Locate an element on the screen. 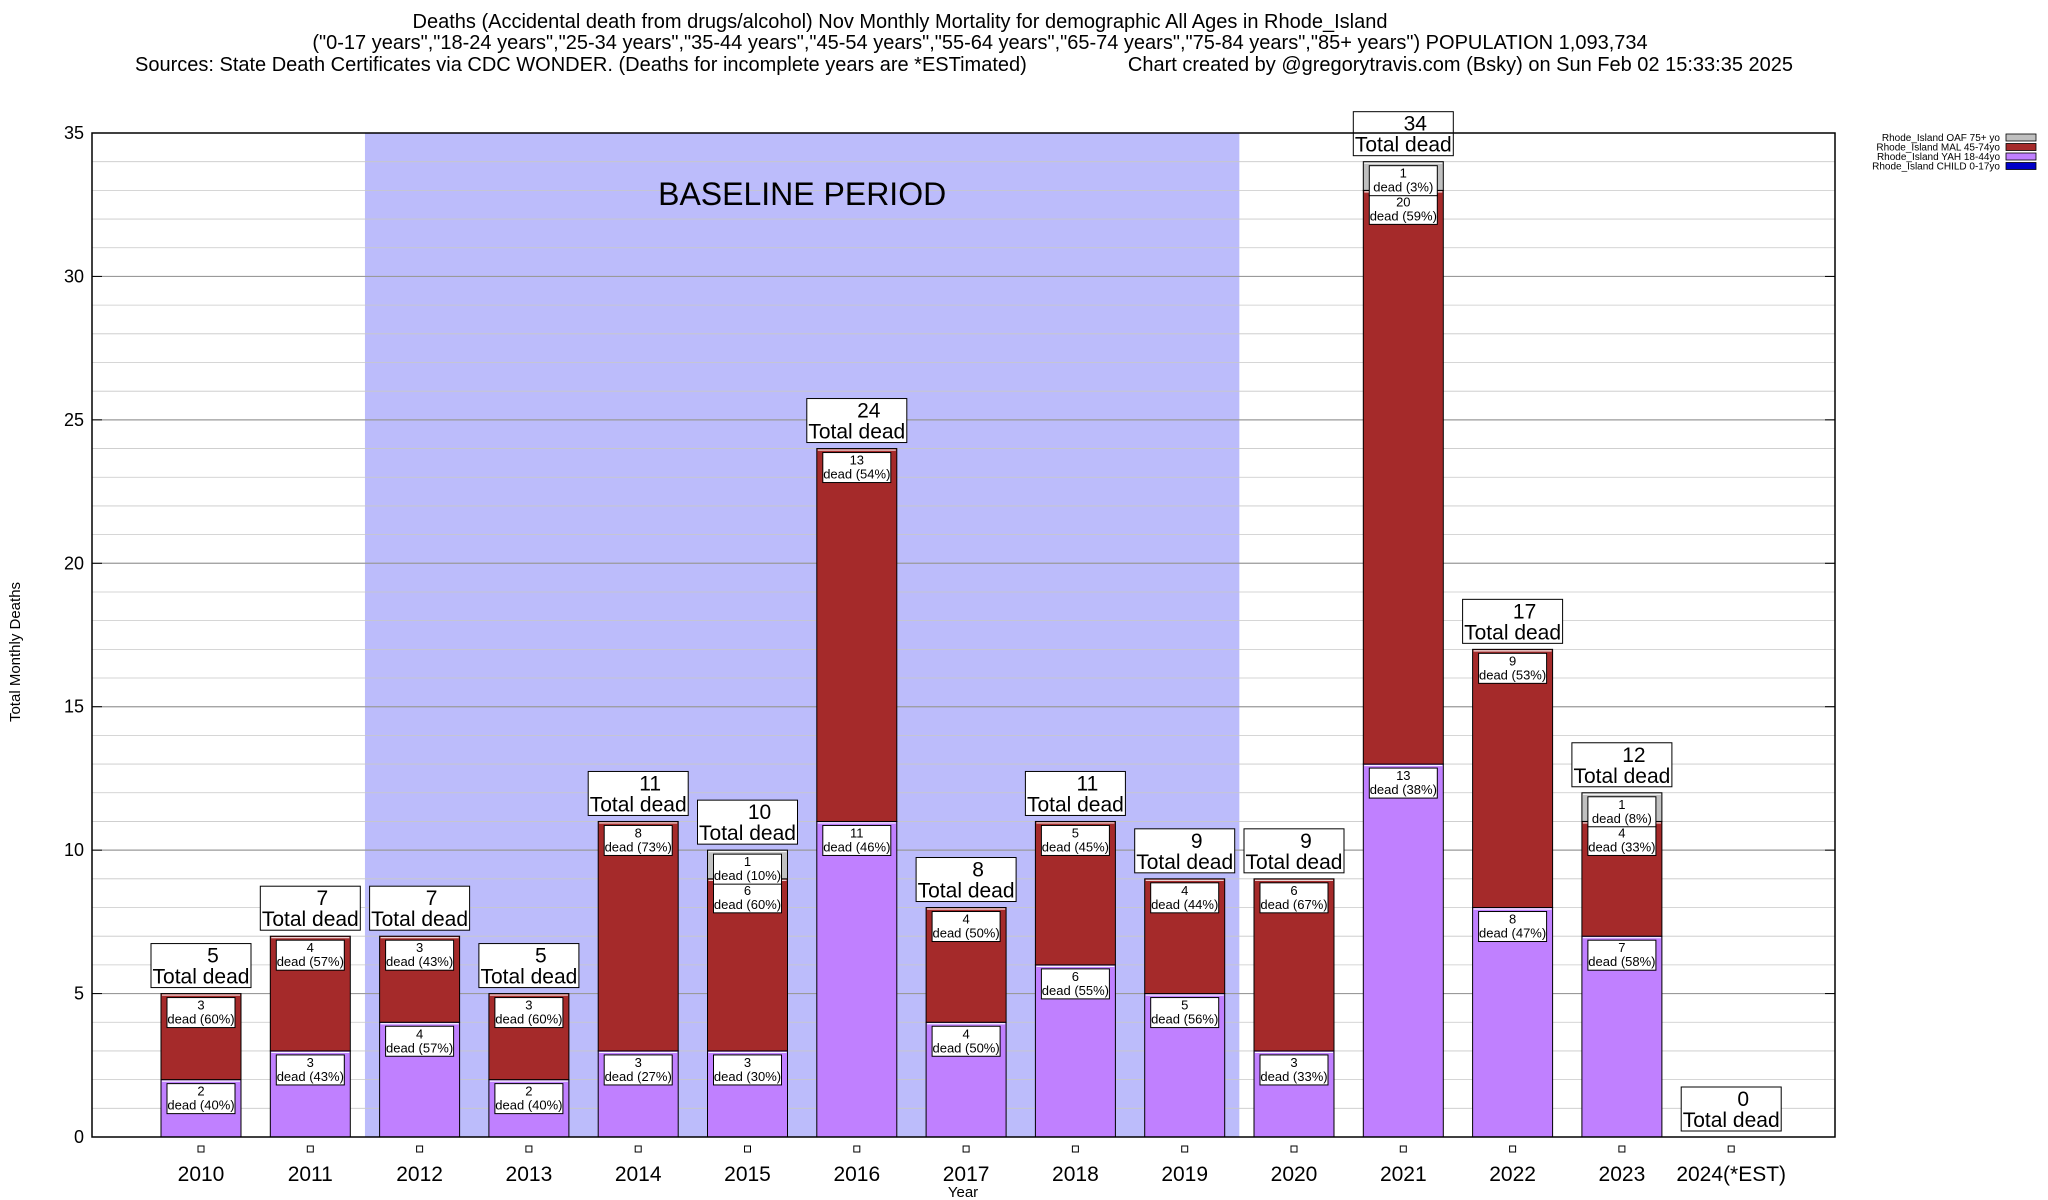 The image size is (2048, 1200). x-tick-label: 2021 is located at coordinates (1403, 1174).